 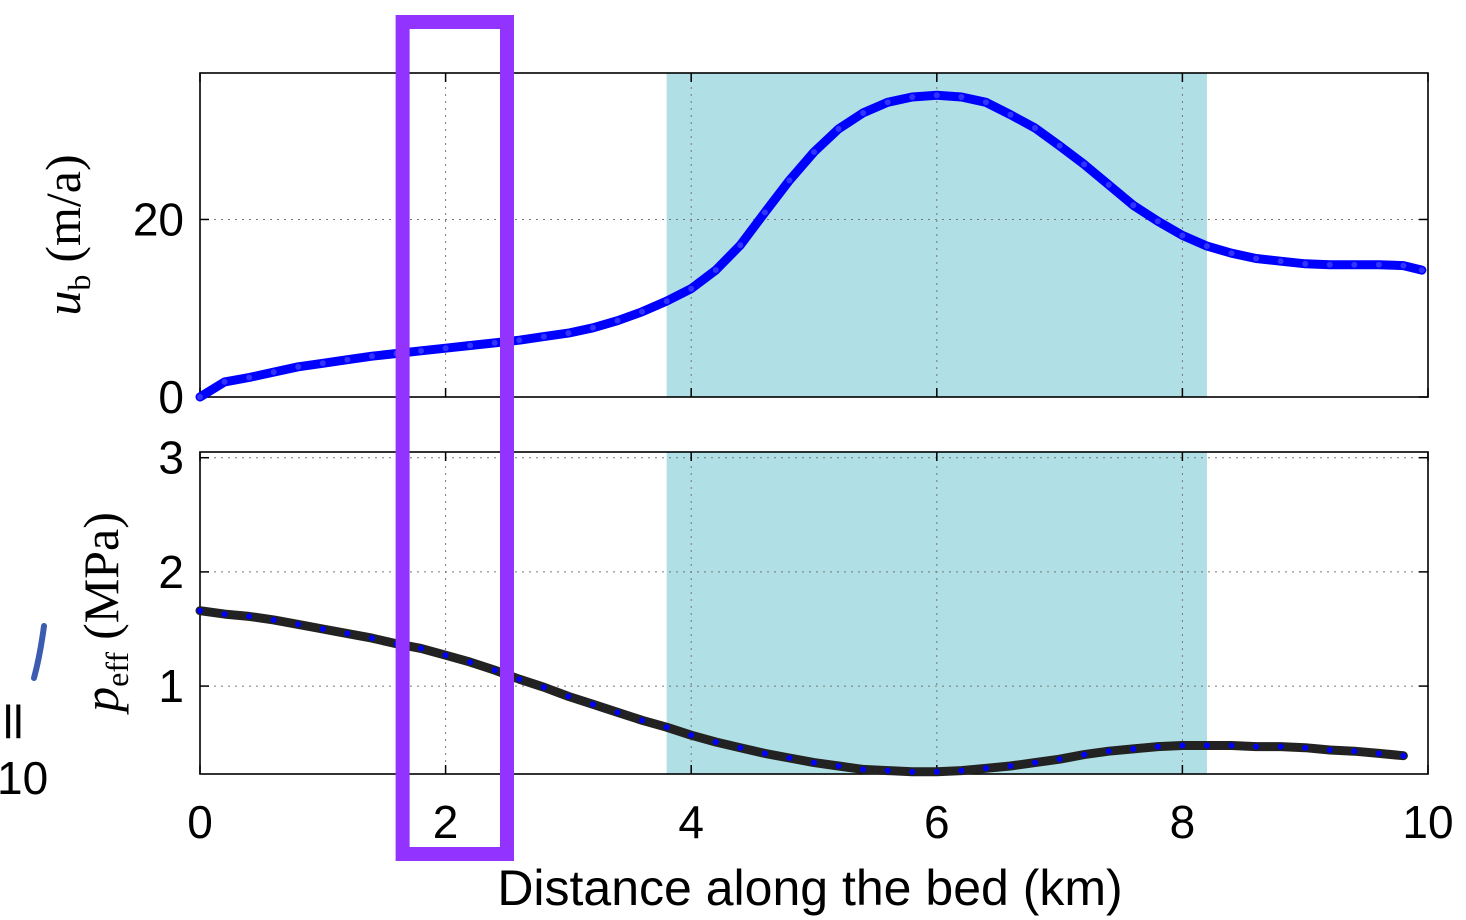 What do you see at coordinates (117, 669) in the screenshot?
I see `bottom-ylabel-subscript: eff` at bounding box center [117, 669].